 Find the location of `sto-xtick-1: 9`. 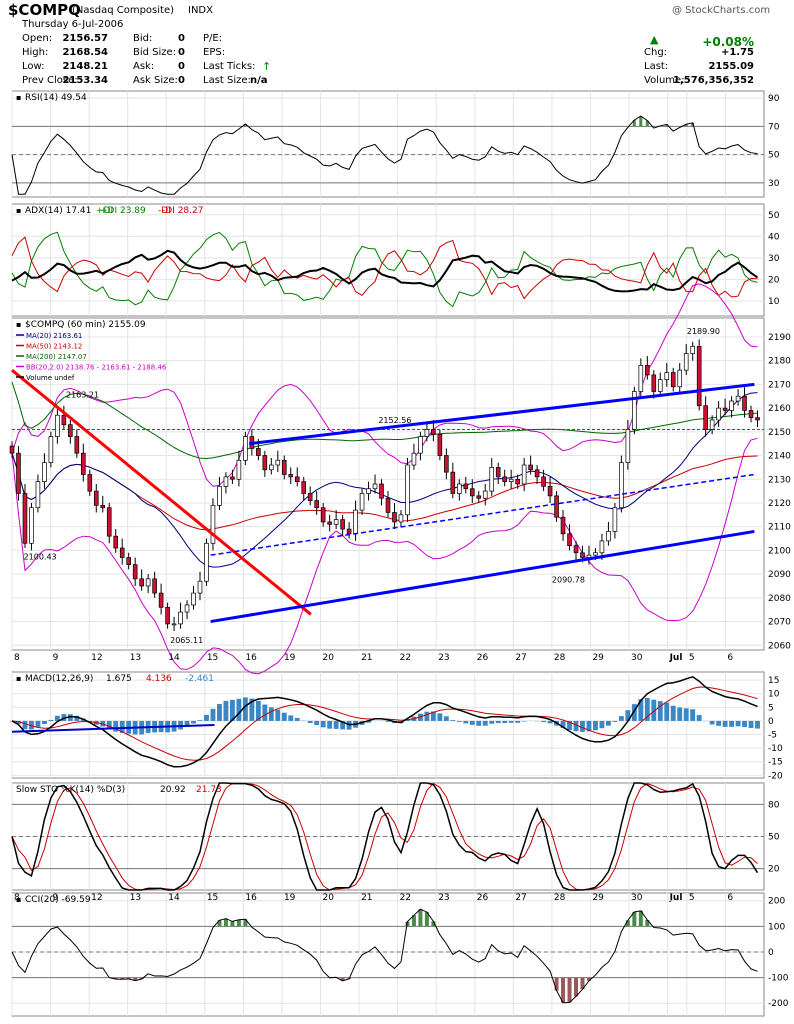

sto-xtick-1: 9 is located at coordinates (56, 898).